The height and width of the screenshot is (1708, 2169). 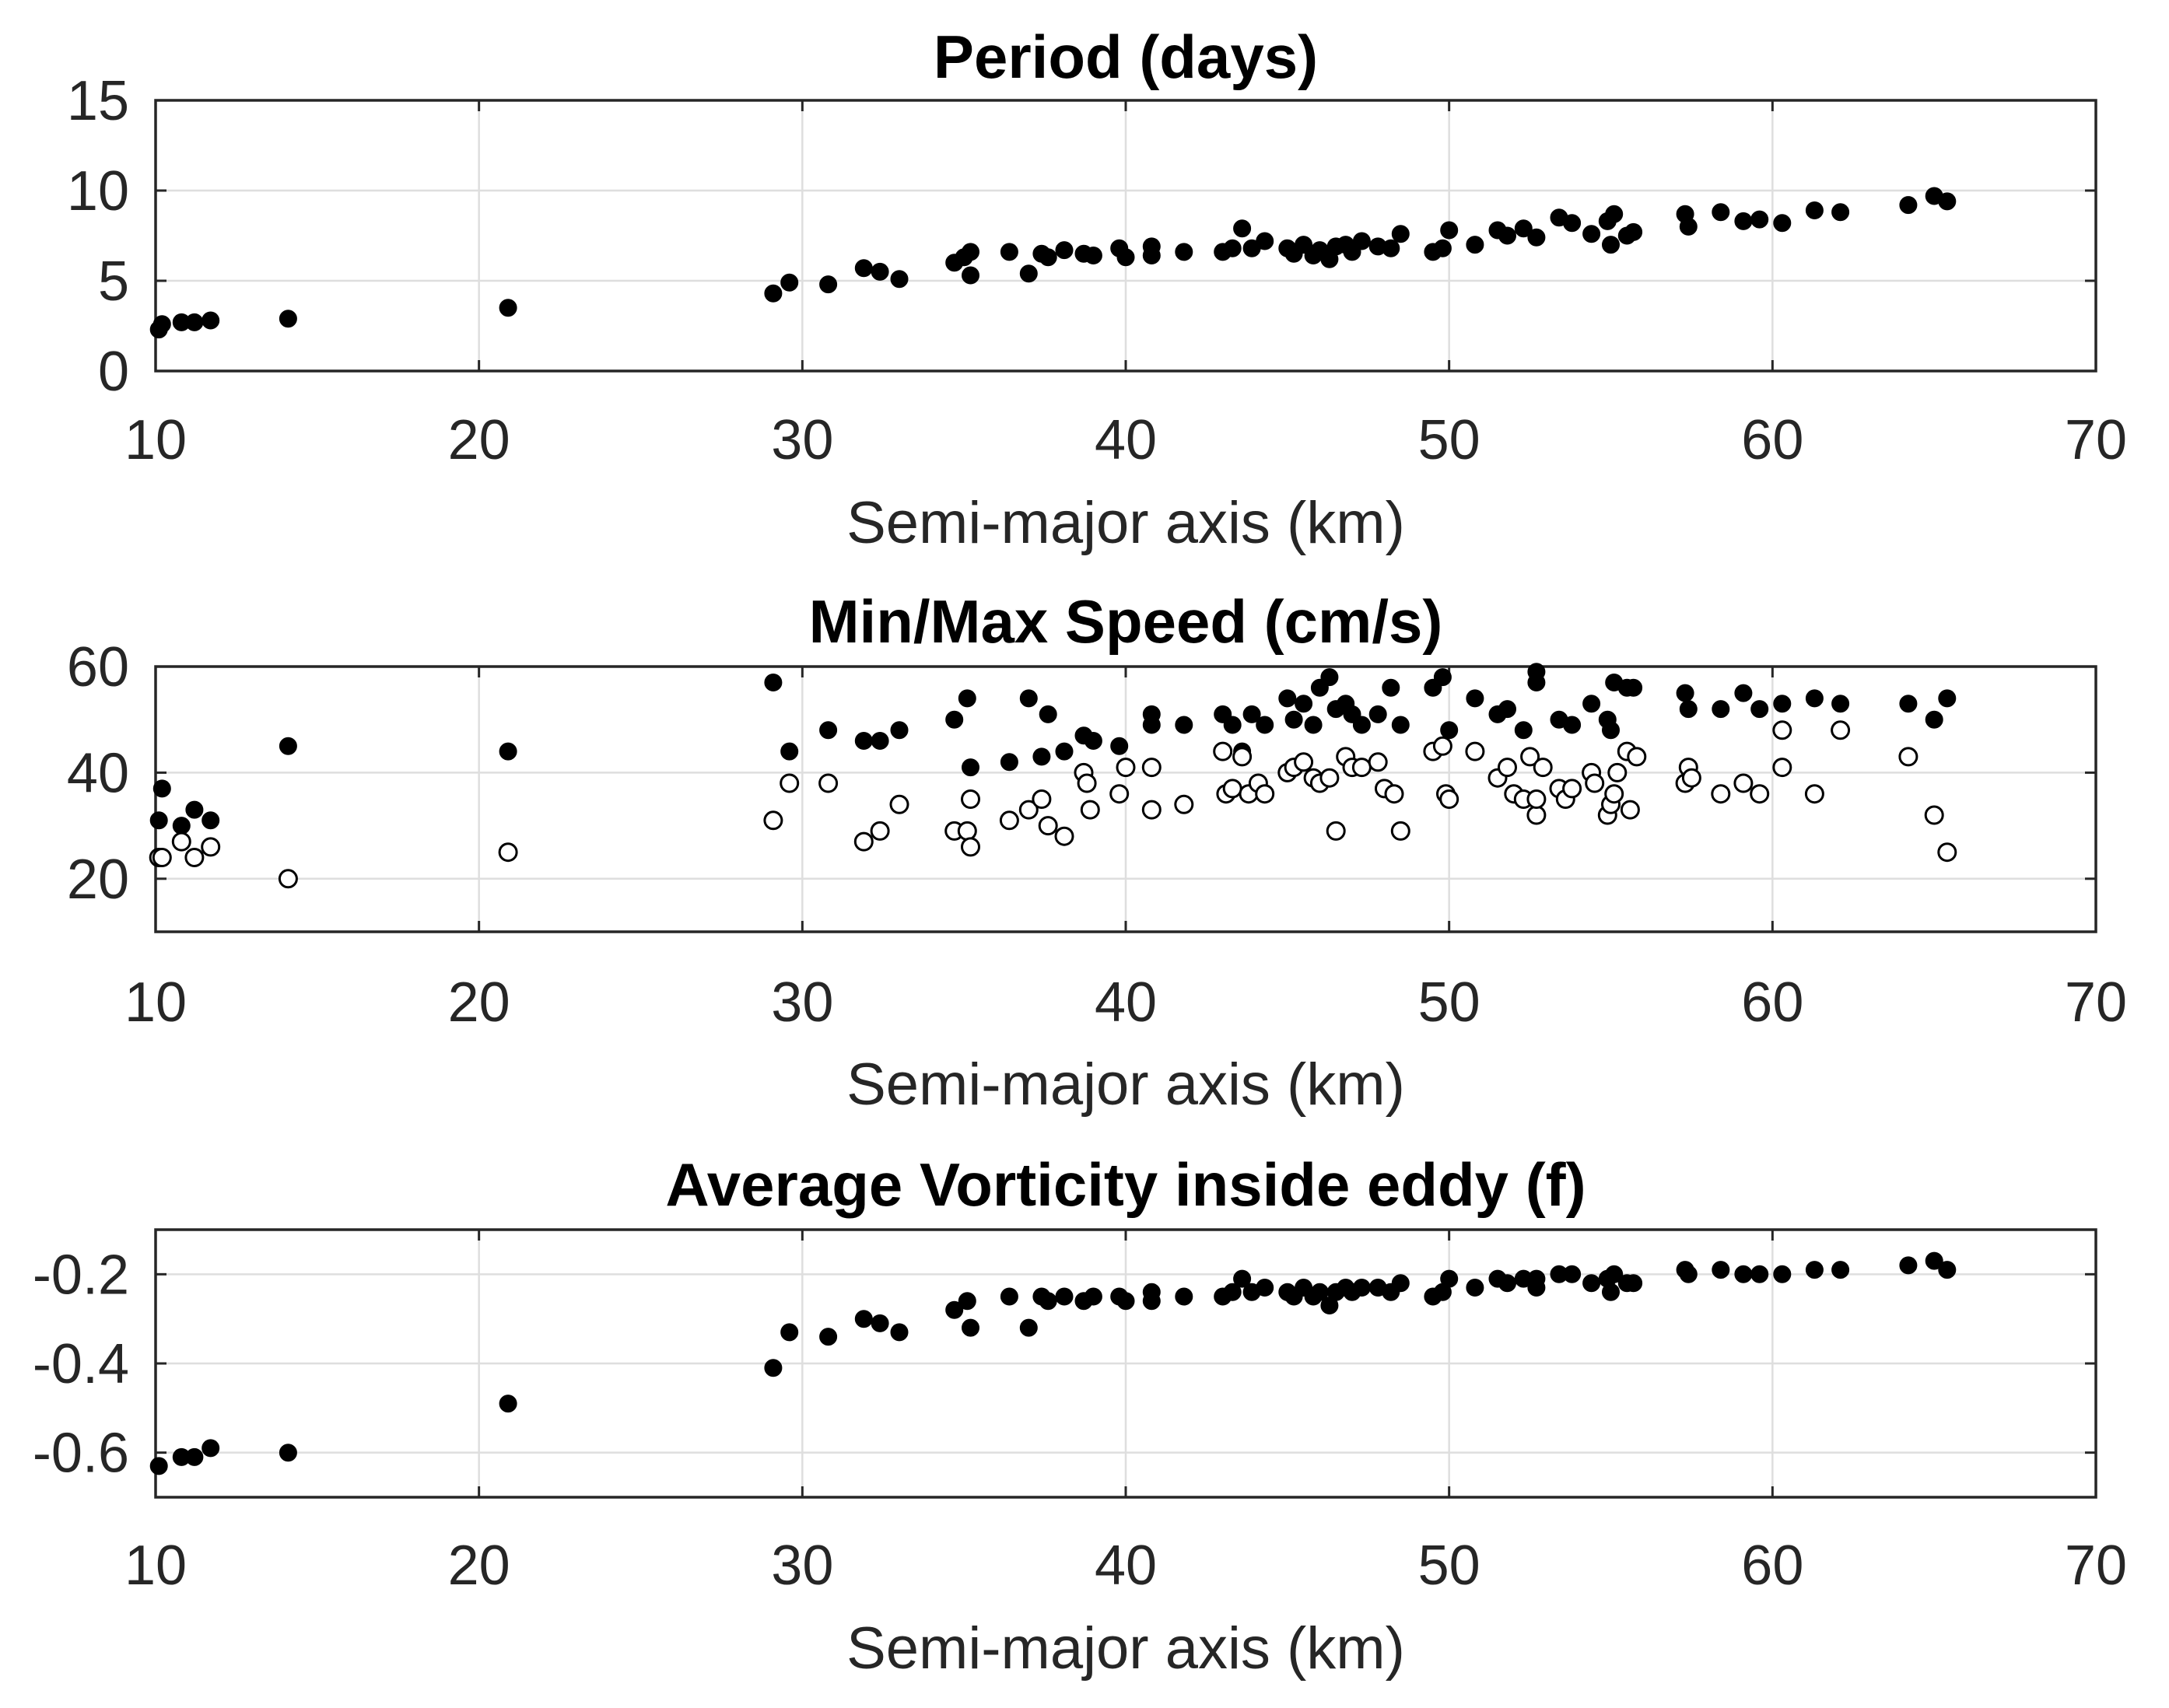 What do you see at coordinates (802, 1566) in the screenshot?
I see `x-tick-label: 30` at bounding box center [802, 1566].